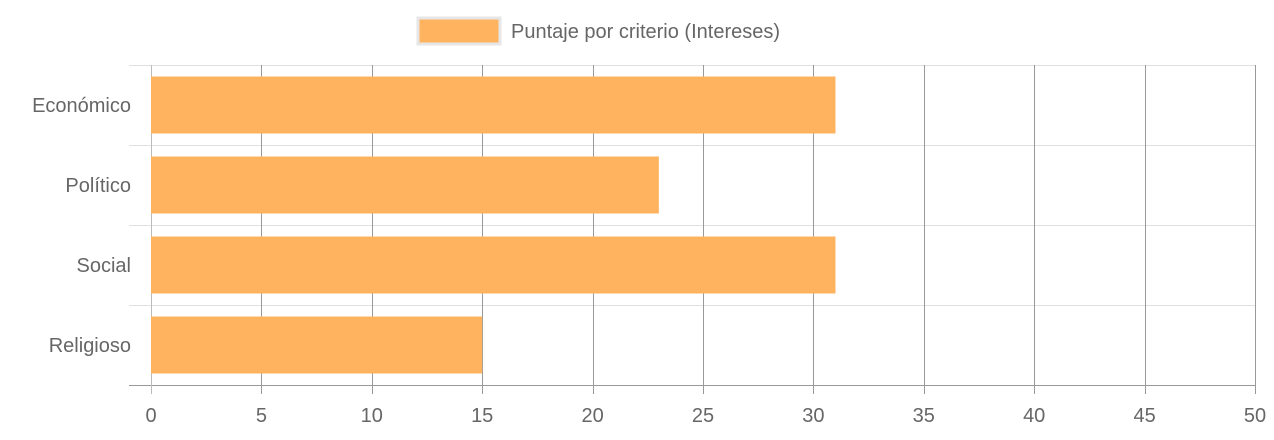 The height and width of the screenshot is (440, 1274). Describe the element at coordinates (924, 416) in the screenshot. I see `x-axis-tick-label: 35` at that location.